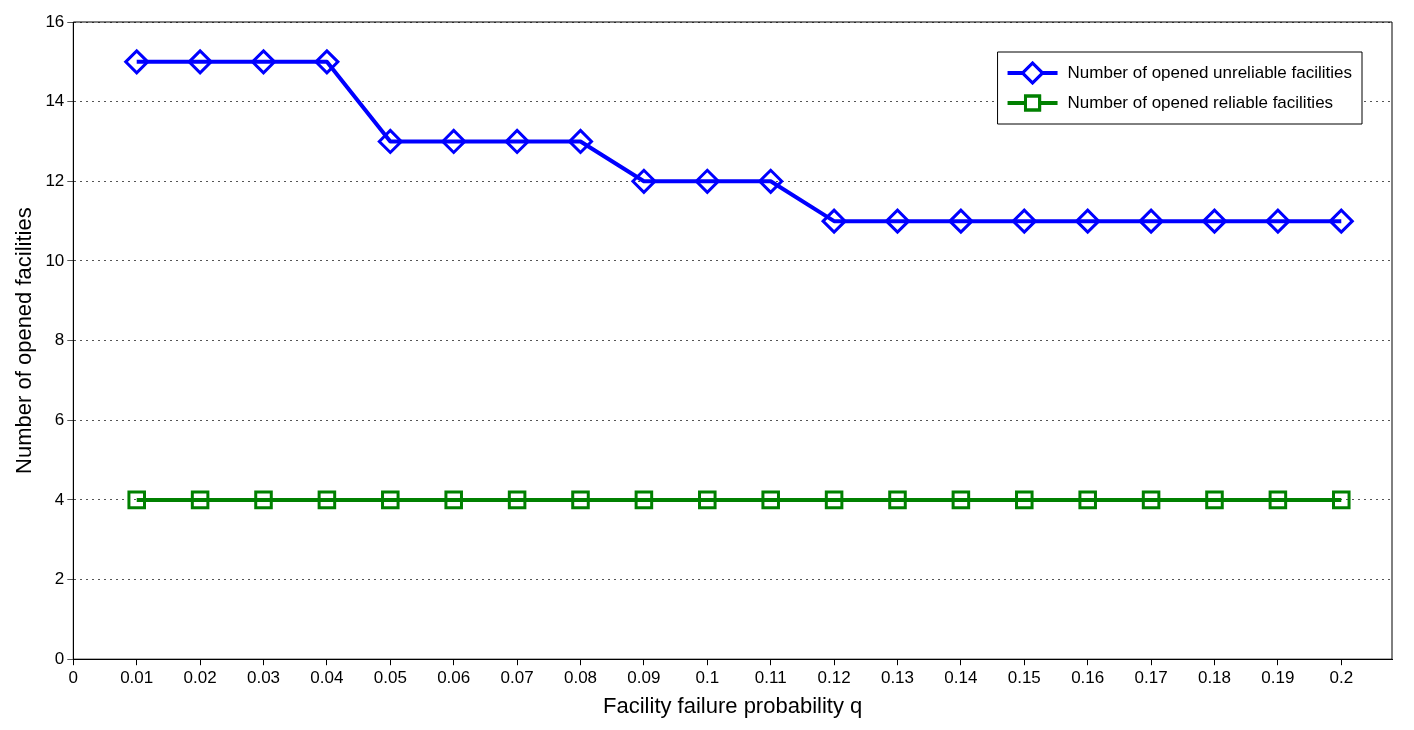 The height and width of the screenshot is (730, 1414). Describe the element at coordinates (644, 678) in the screenshot. I see `x-tick-label: 0.09` at that location.